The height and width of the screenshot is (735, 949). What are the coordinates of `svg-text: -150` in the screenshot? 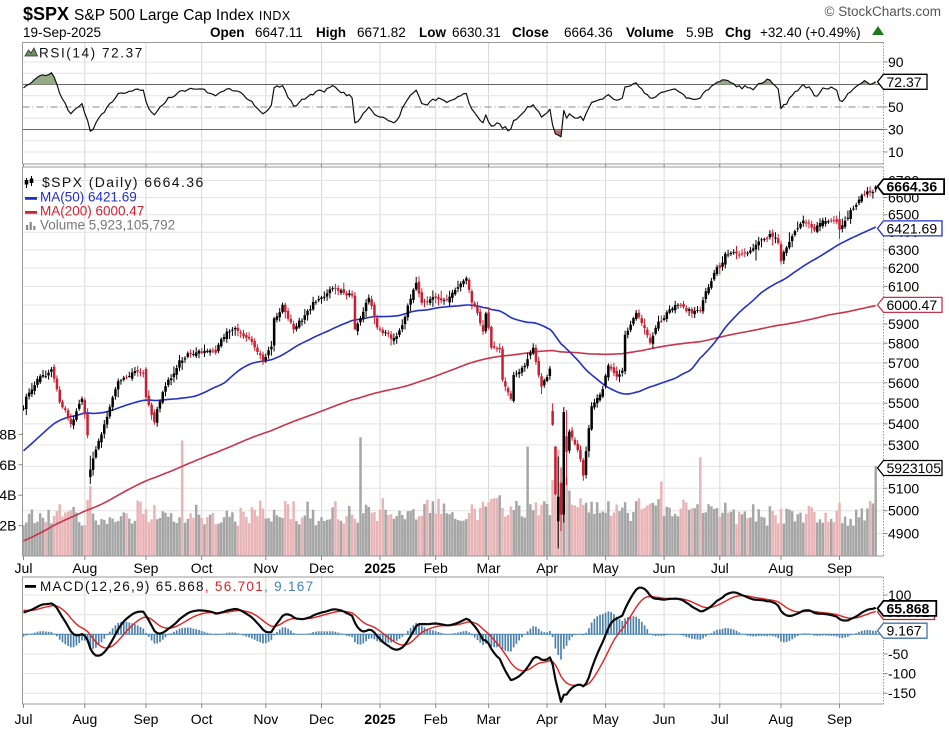 It's located at (902, 693).